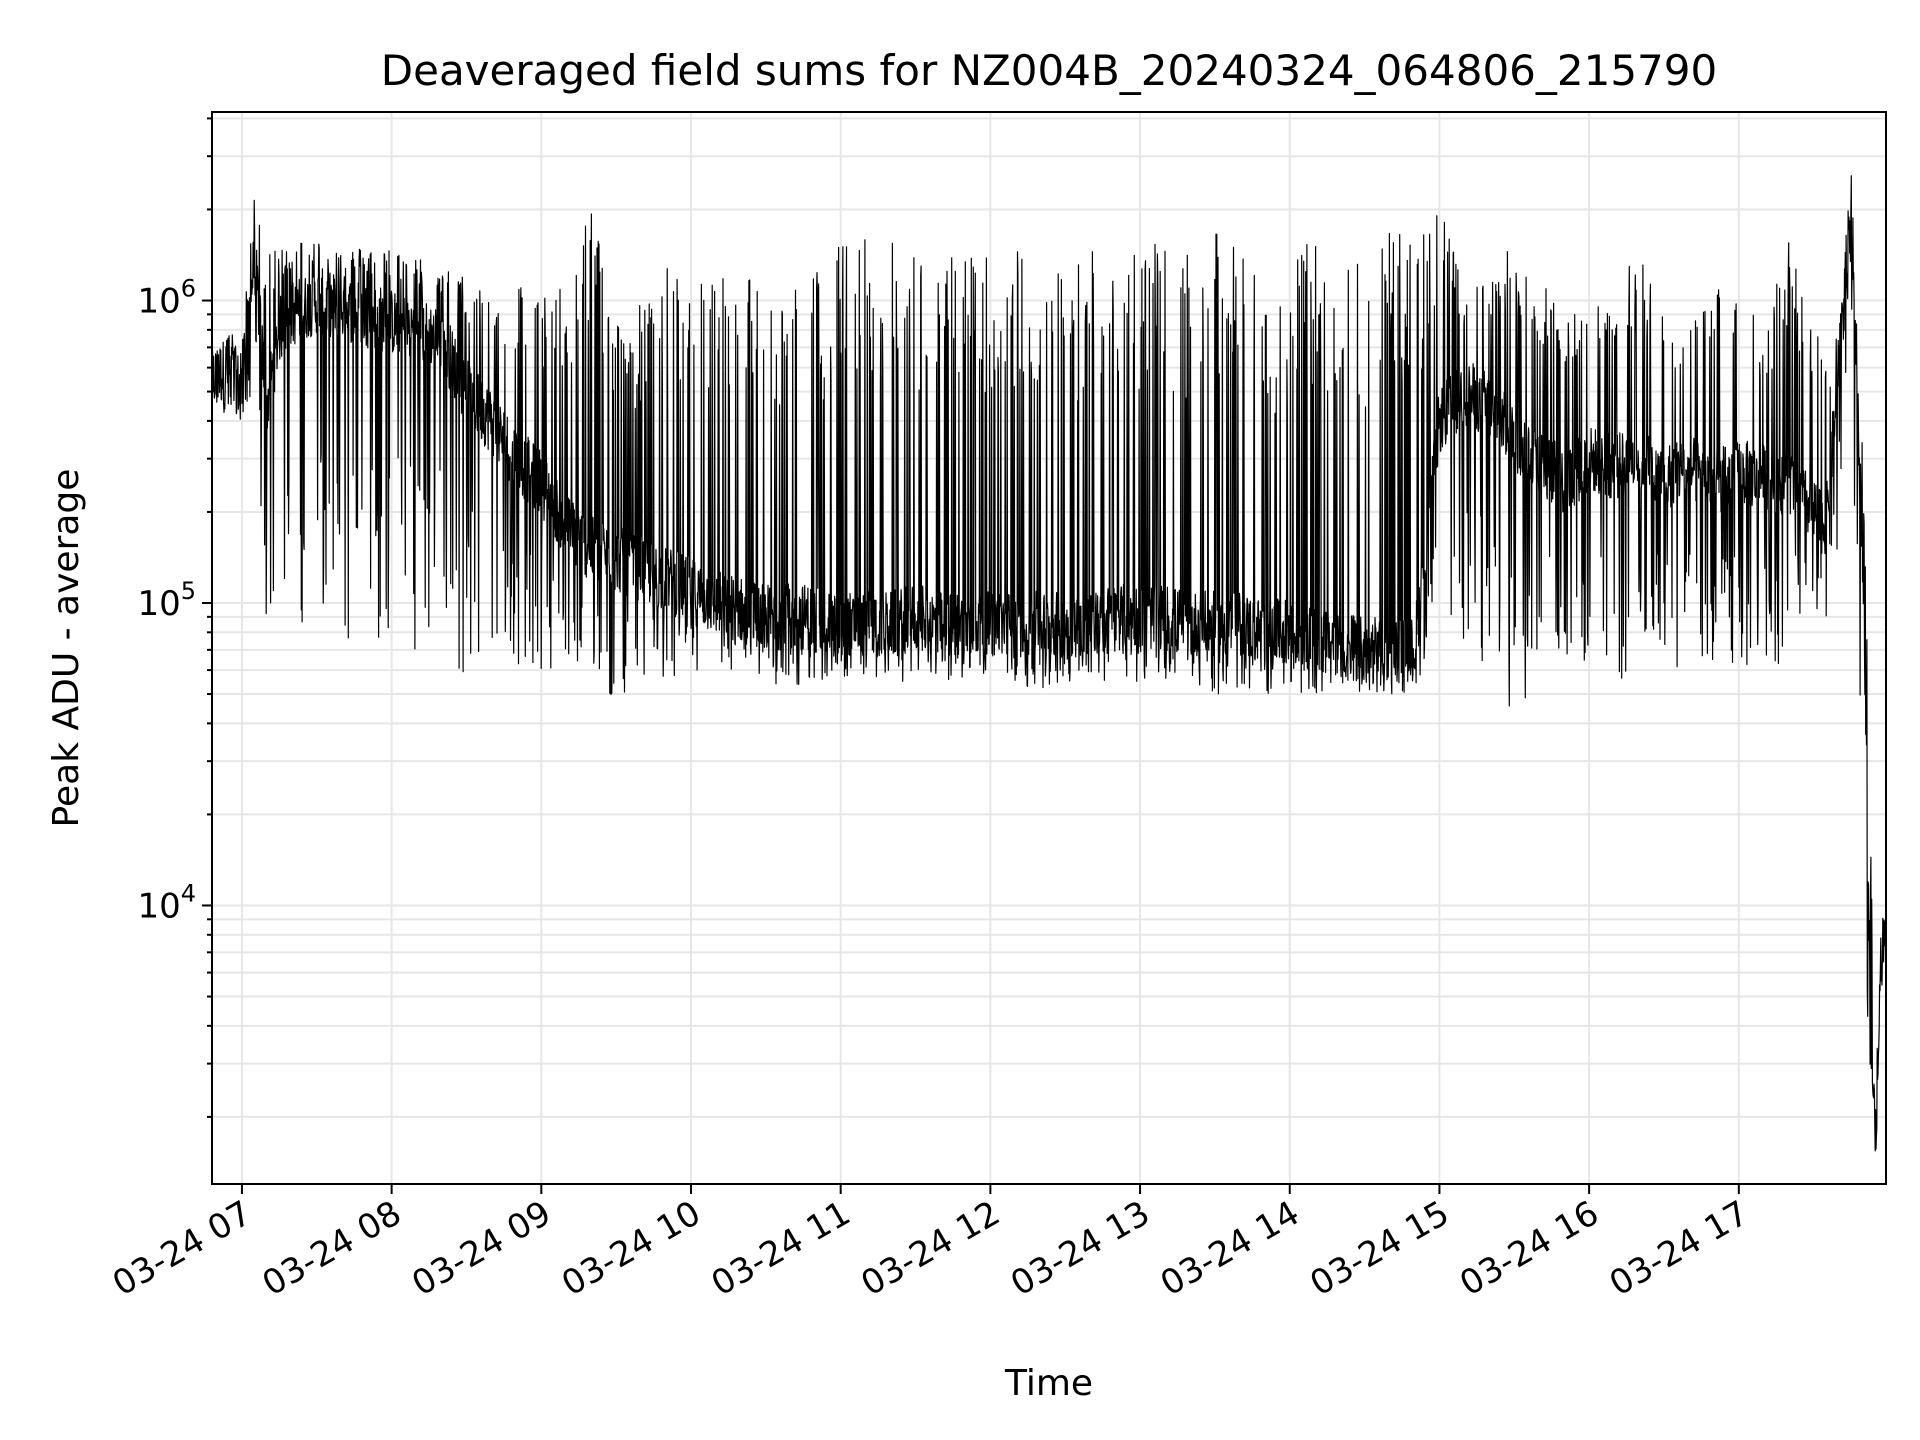 The image size is (1920, 1440). I want to click on x-axis-label: Time, so click(1048, 1383).